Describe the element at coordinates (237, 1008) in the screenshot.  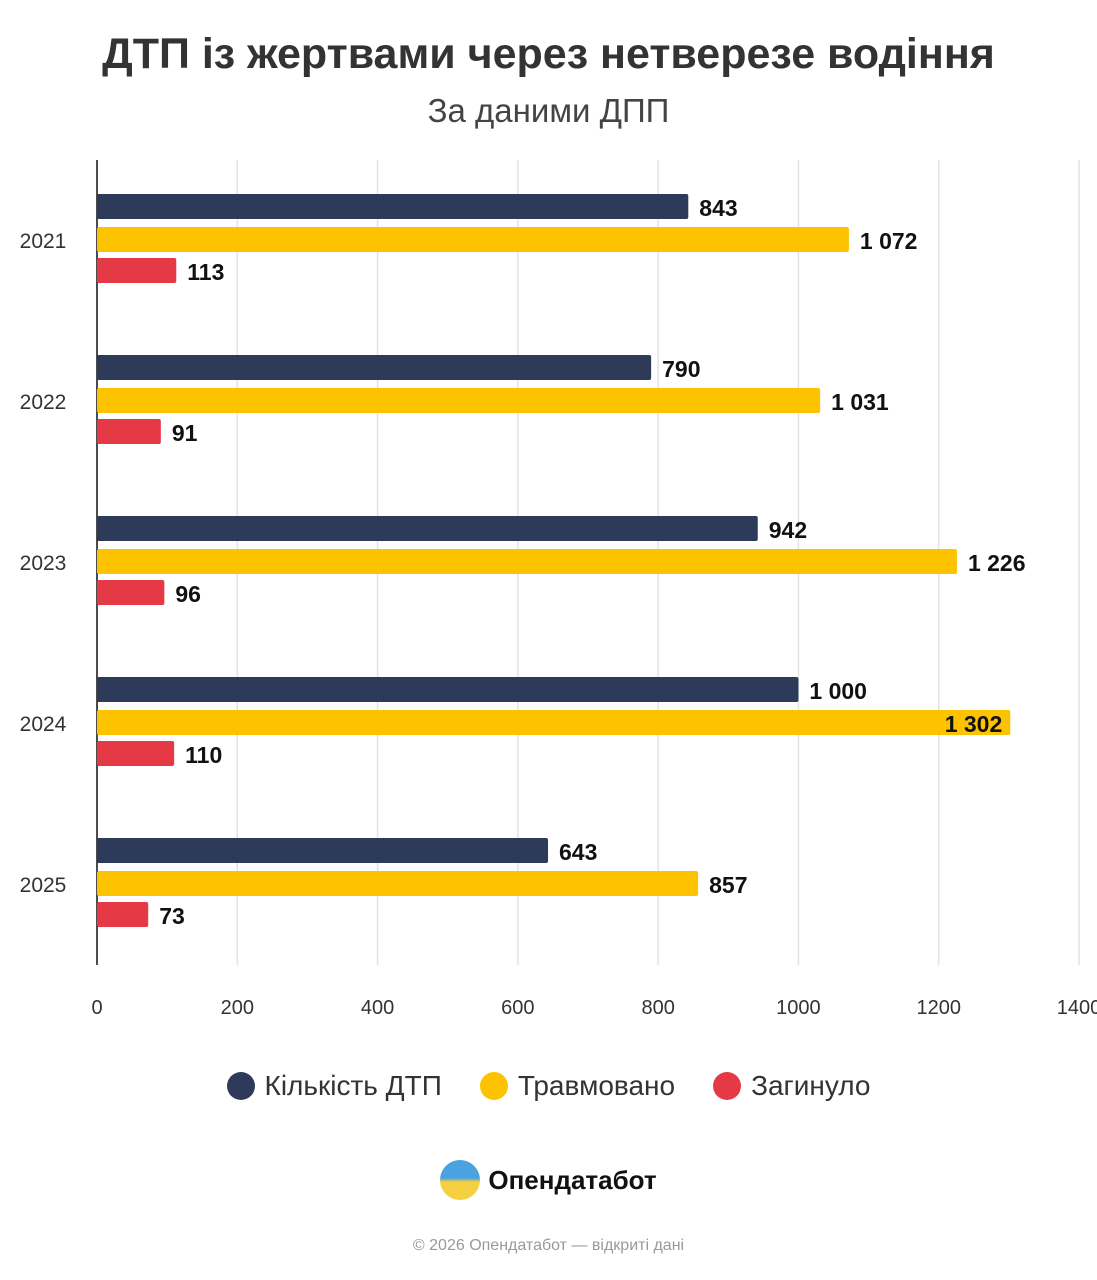
I see `x-tick-label: 200` at that location.